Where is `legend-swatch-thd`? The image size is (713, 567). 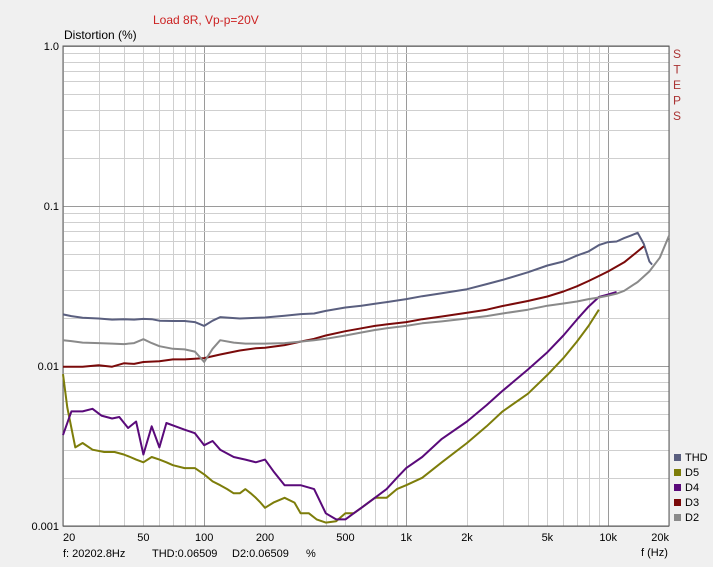 legend-swatch-thd is located at coordinates (677, 457).